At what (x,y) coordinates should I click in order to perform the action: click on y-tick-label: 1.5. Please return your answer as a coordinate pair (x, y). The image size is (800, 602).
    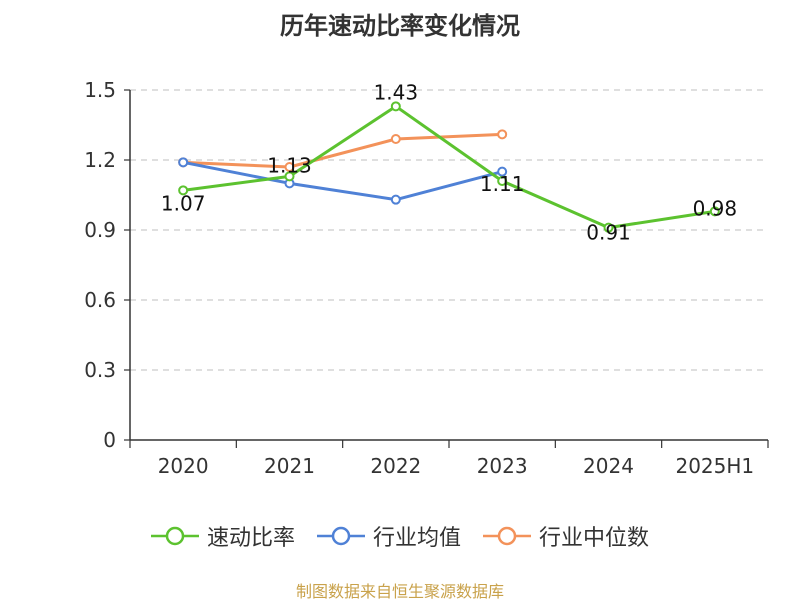
    Looking at the image, I should click on (100, 90).